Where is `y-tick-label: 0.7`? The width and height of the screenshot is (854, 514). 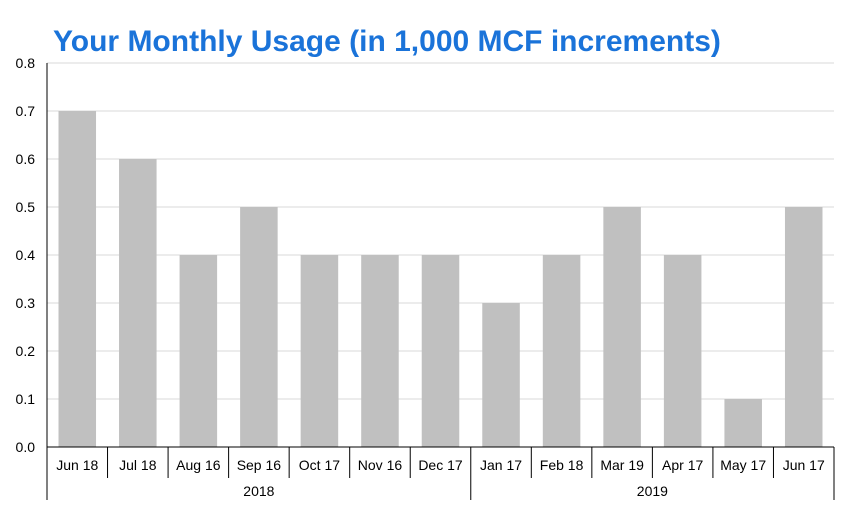 y-tick-label: 0.7 is located at coordinates (26, 111).